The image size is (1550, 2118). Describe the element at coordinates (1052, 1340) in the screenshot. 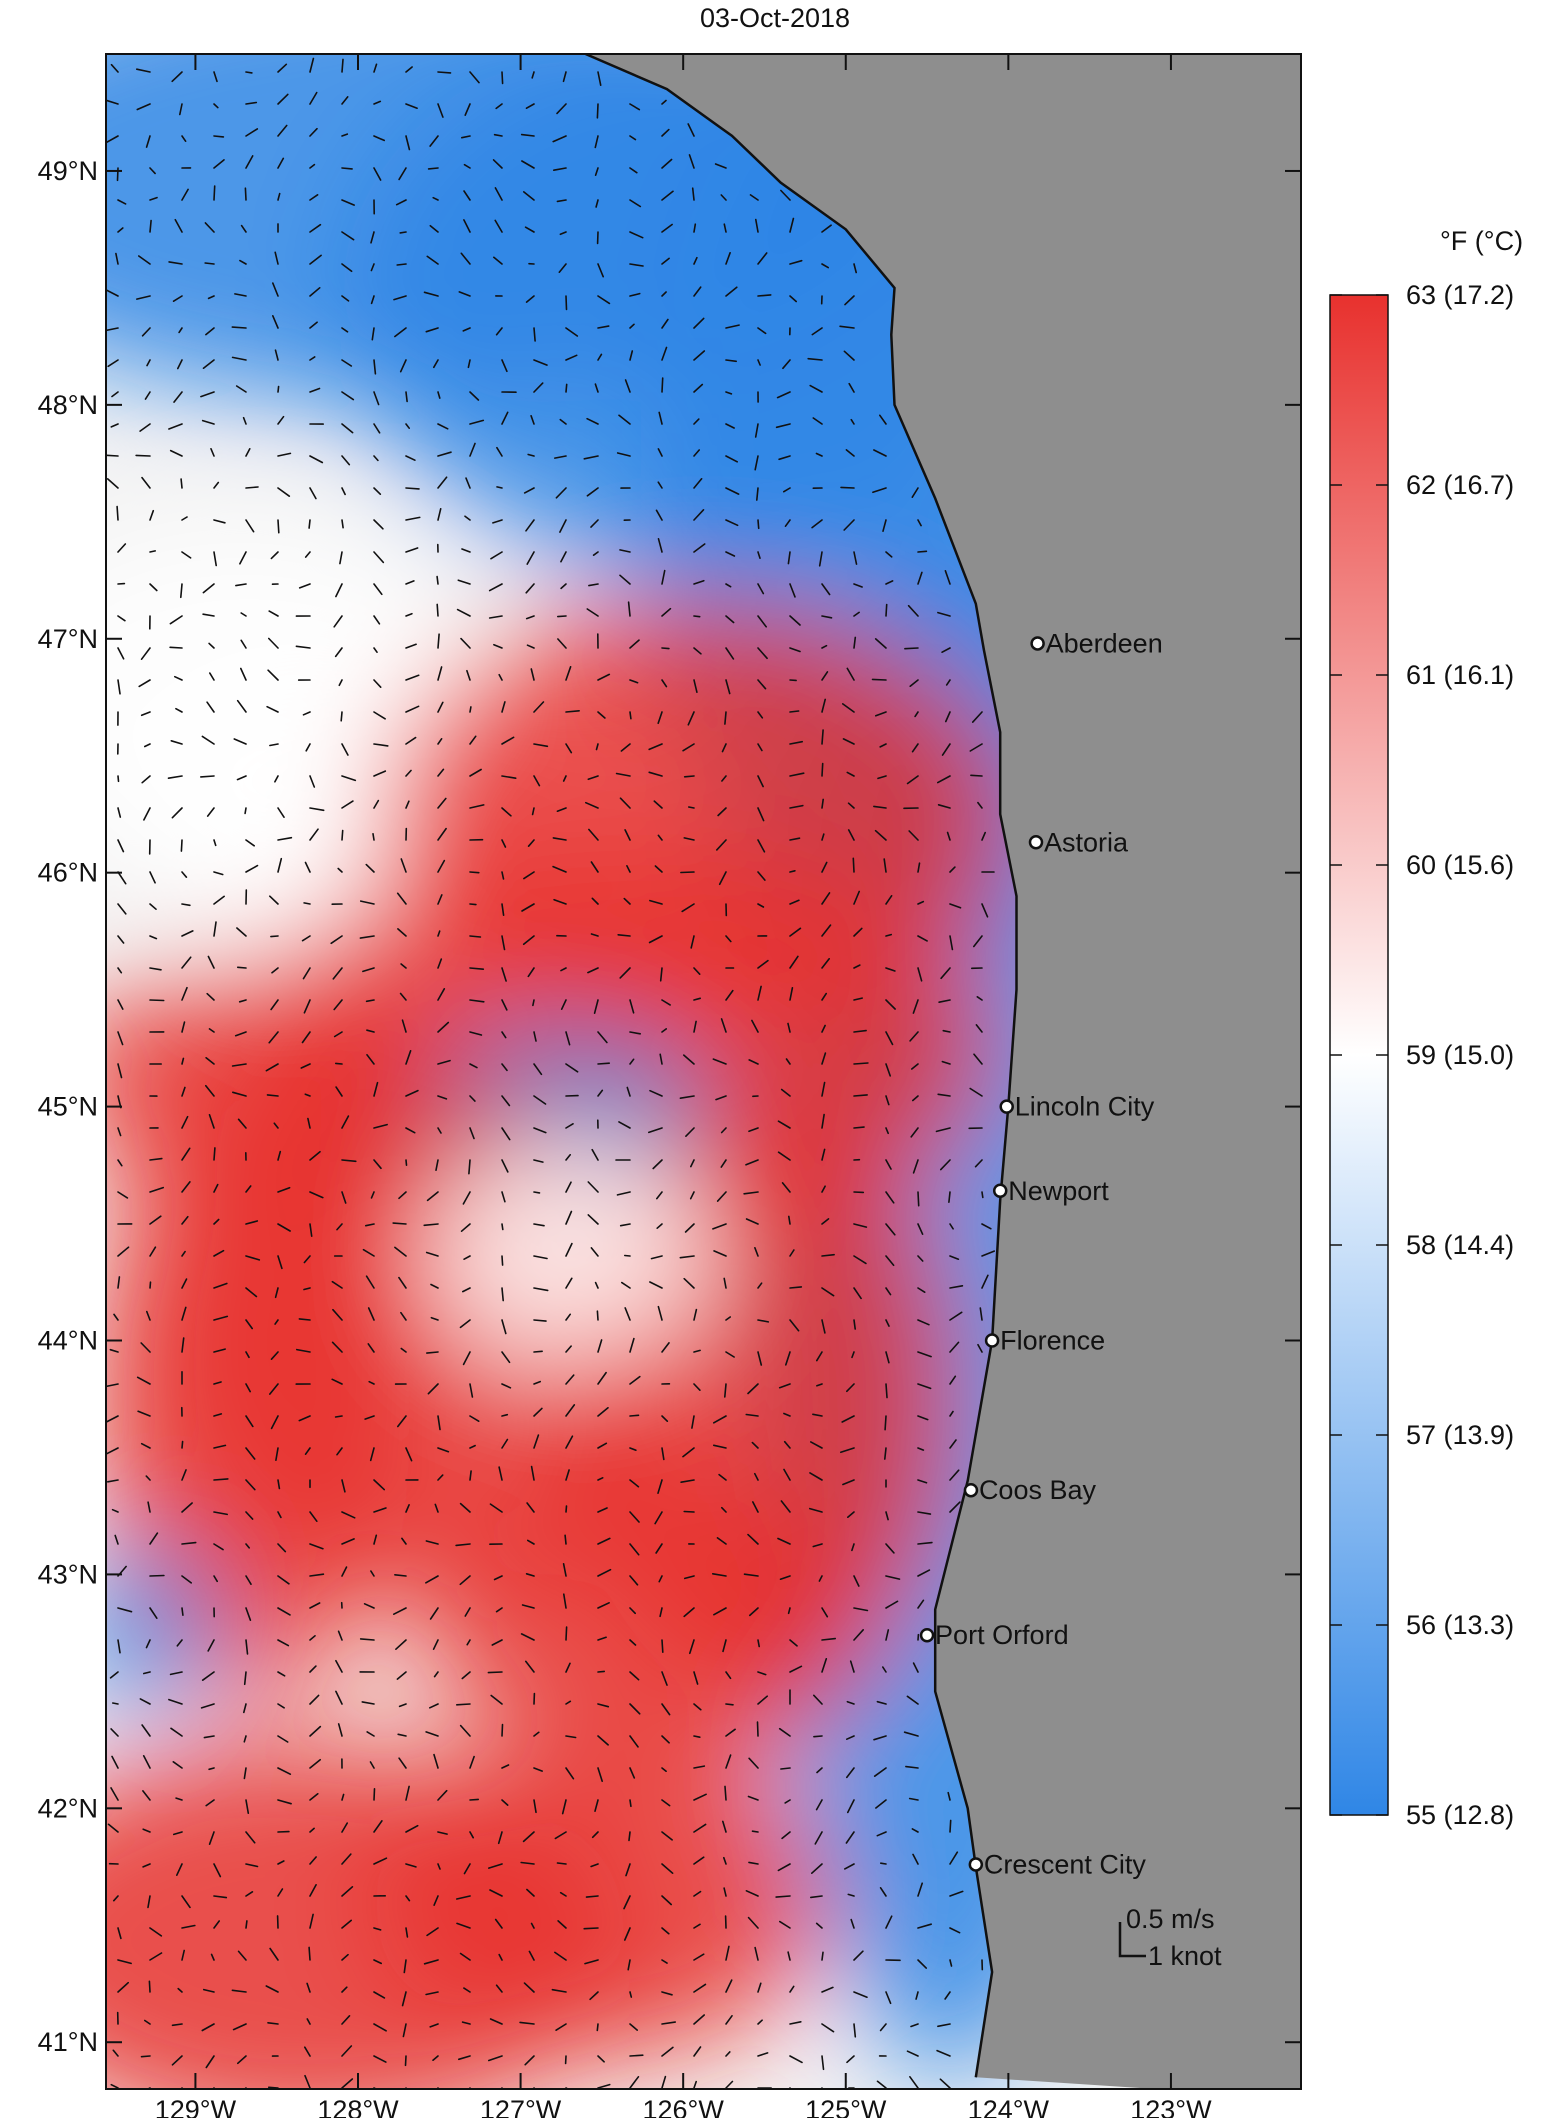

I see `city-label: Florence` at that location.